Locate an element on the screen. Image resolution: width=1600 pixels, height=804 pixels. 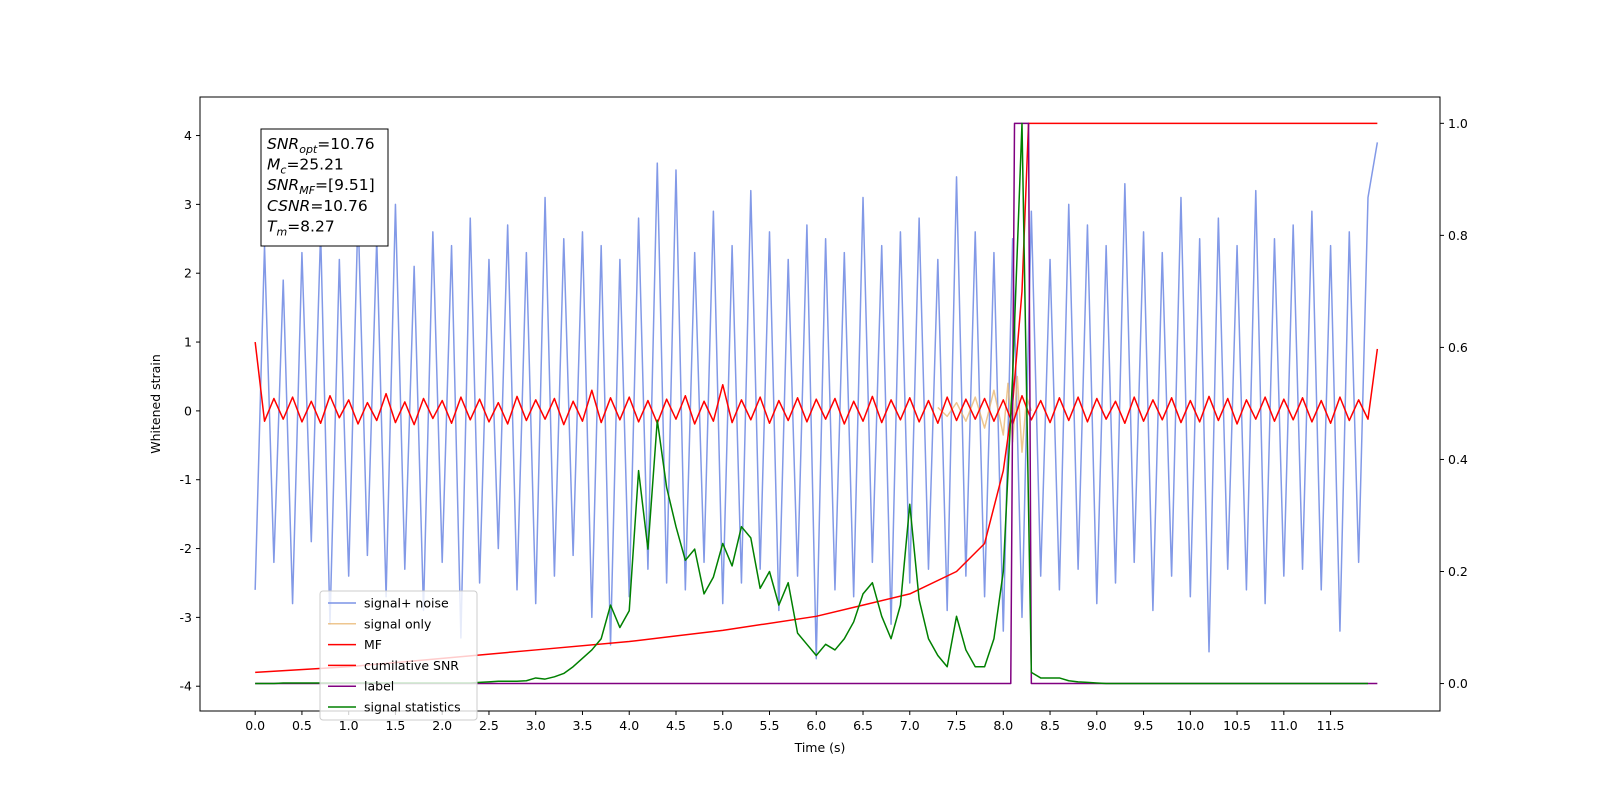
x-tick-label: 1.0 is located at coordinates (349, 725).